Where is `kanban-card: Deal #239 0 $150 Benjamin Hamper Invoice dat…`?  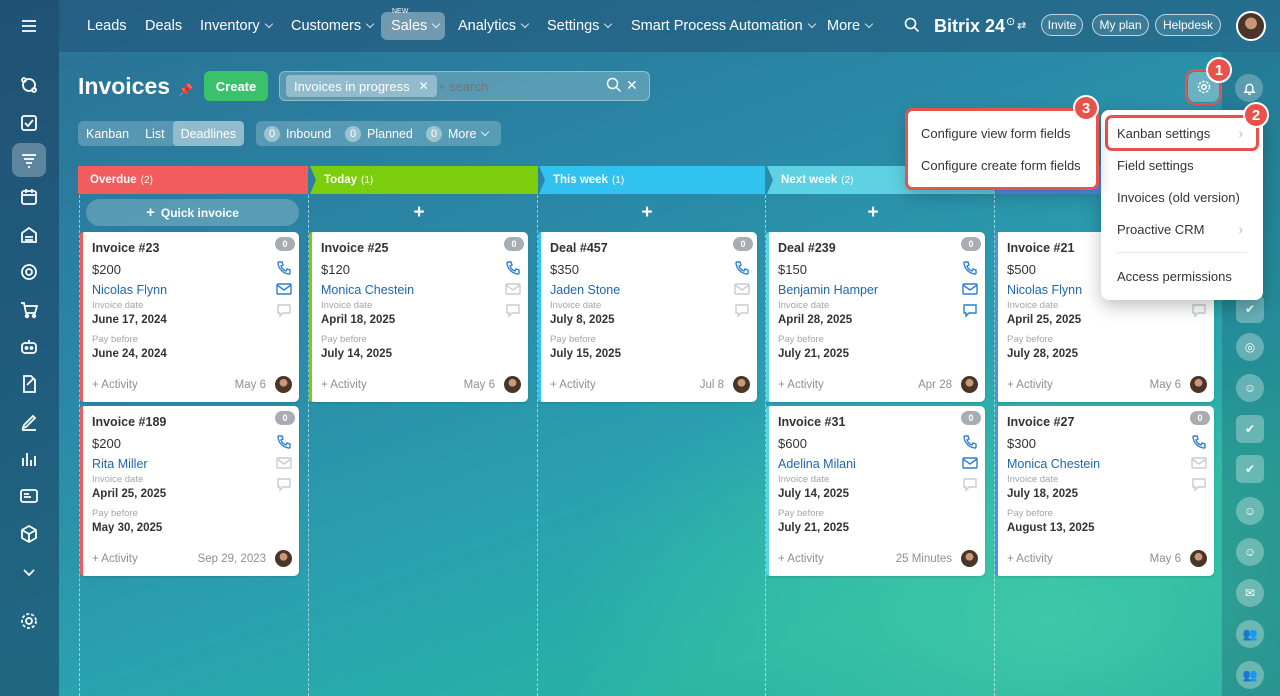
kanban-card: Deal #239 0 $150 Benjamin Hamper Invoice dat… is located at coordinates (875, 317).